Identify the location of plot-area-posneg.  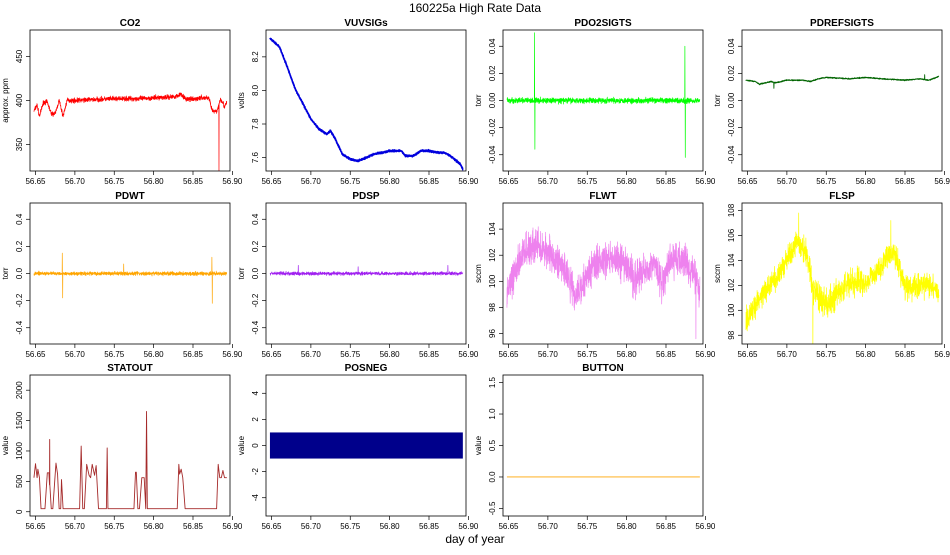
(366, 445).